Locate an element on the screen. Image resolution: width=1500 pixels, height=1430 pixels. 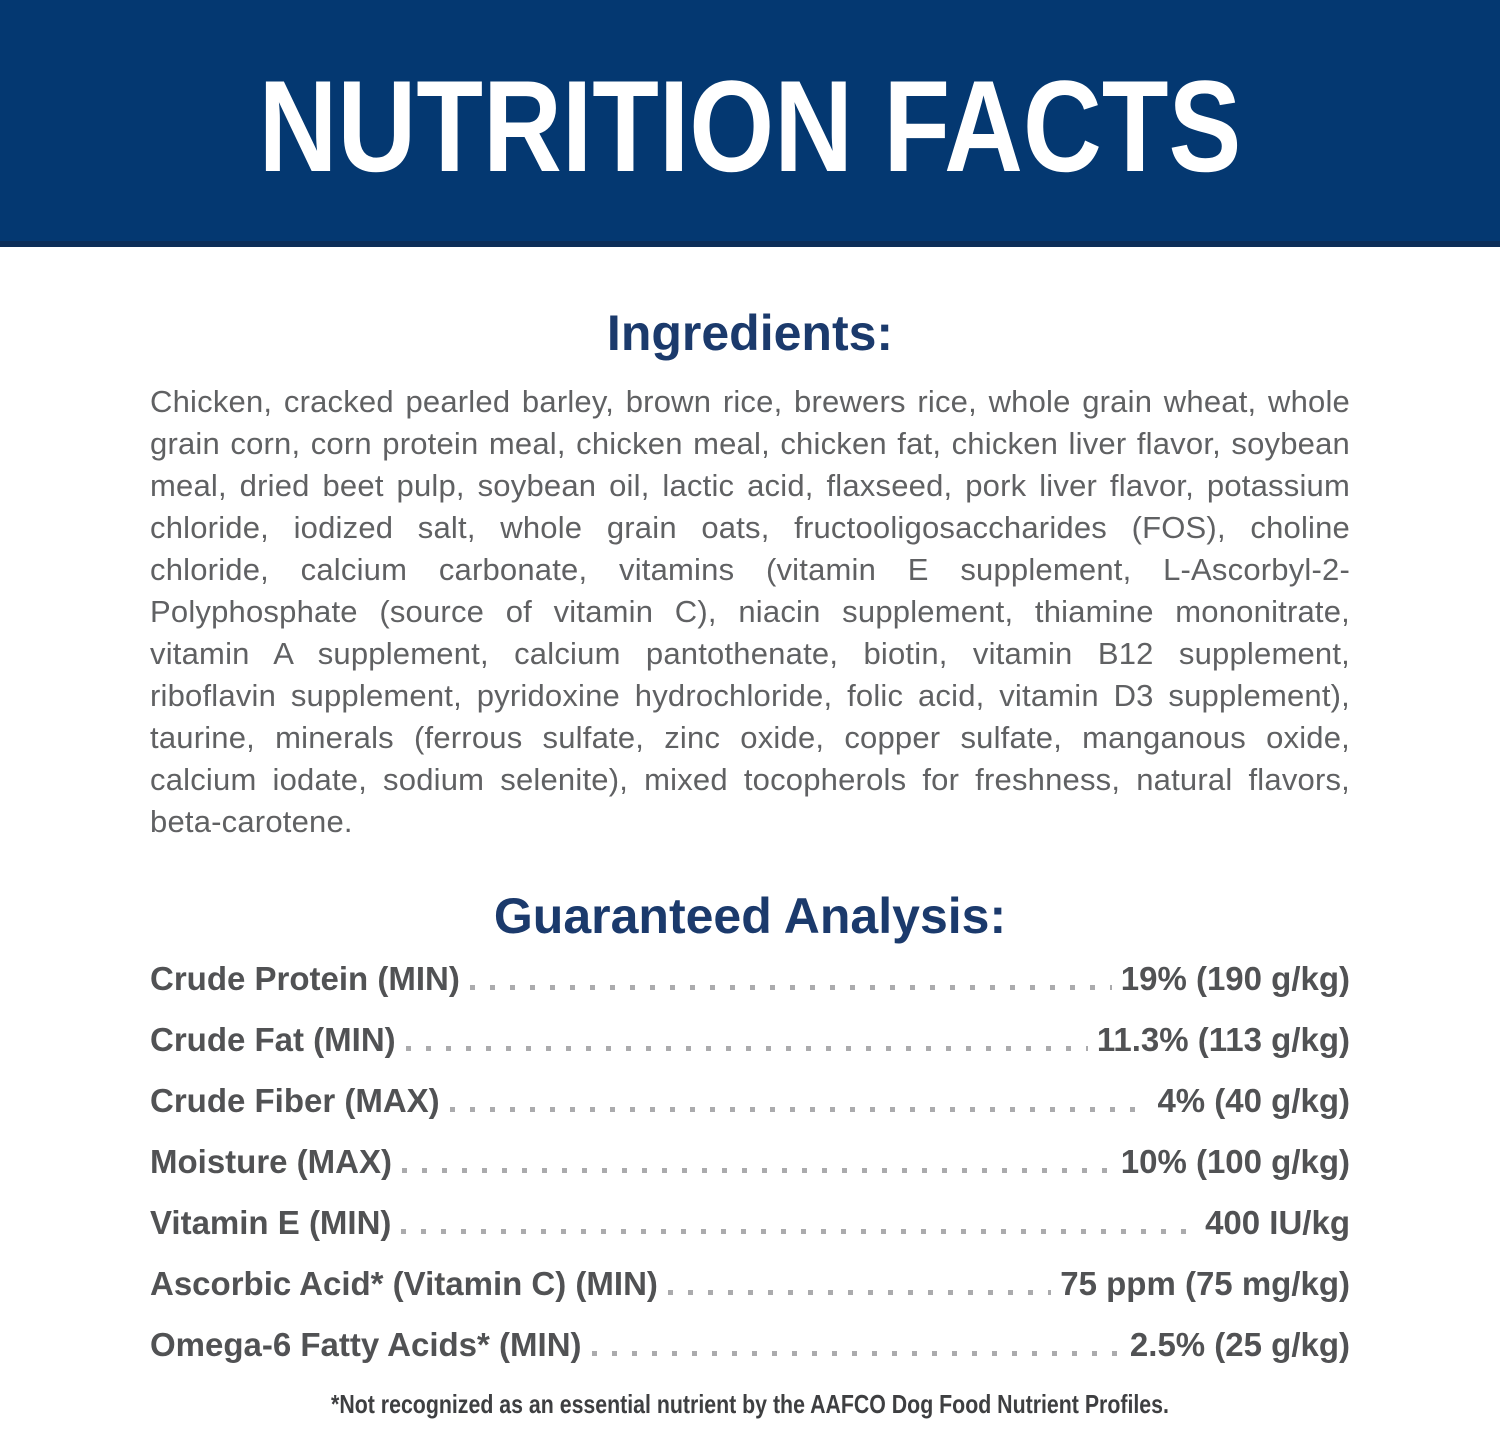
analysis-row-label: Crude Fat (MIN) is located at coordinates (273, 1039).